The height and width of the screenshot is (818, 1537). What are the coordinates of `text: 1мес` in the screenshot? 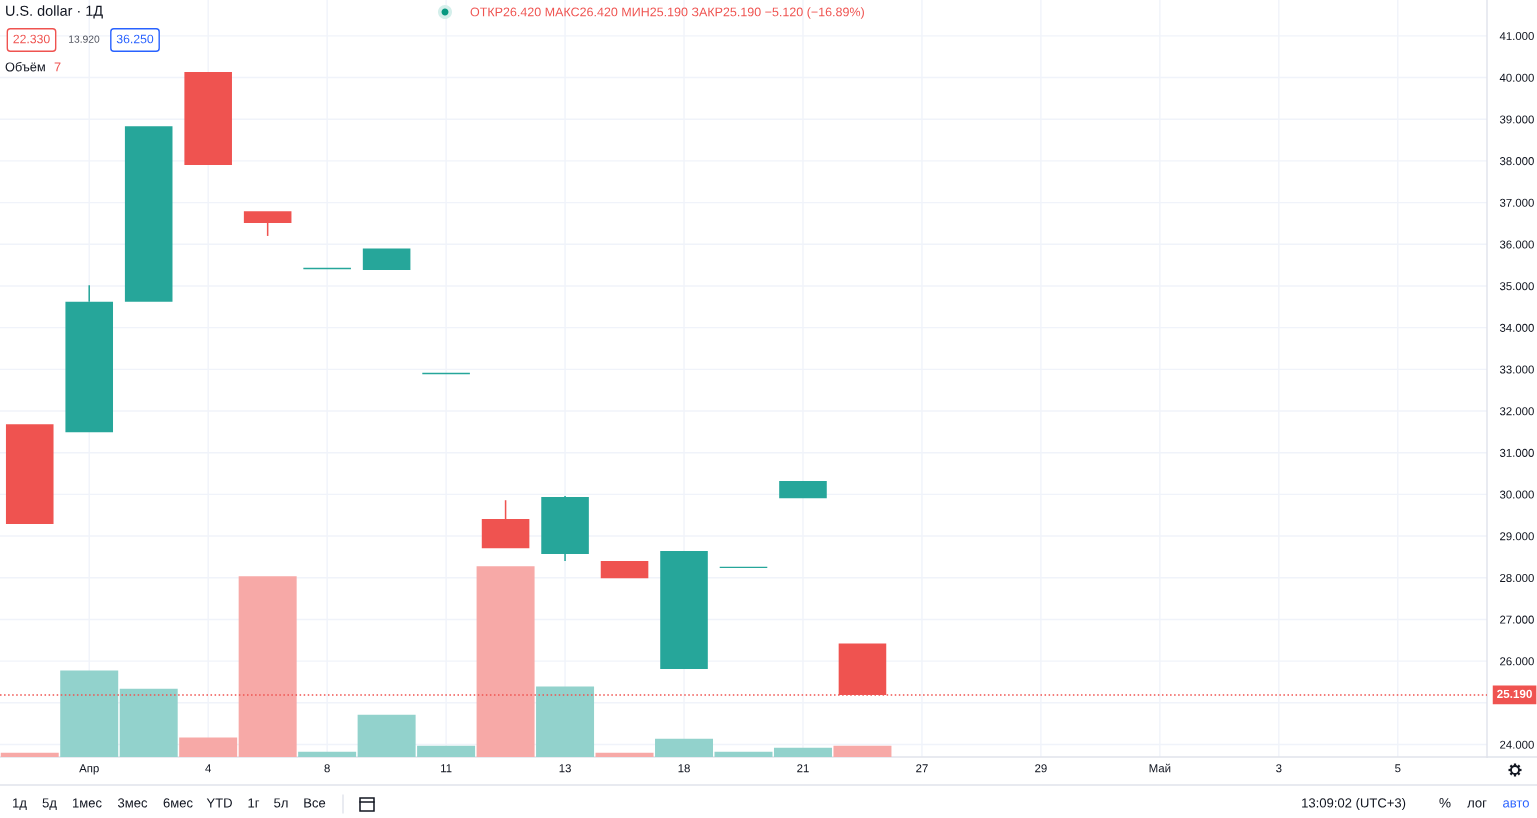 It's located at (87, 803).